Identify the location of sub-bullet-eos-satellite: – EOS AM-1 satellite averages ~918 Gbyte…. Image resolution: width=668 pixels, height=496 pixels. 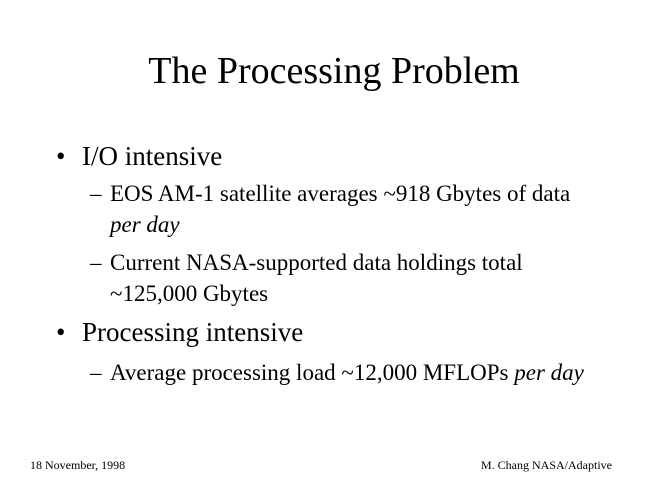
(340, 209).